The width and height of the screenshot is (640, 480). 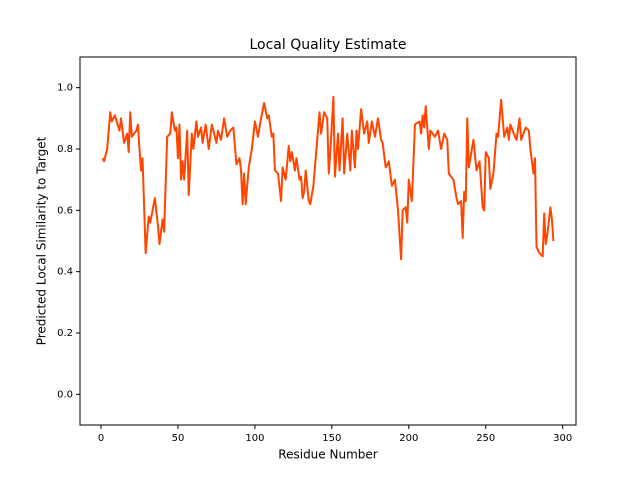 I want to click on x-tick-label: 150, so click(x=331, y=438).